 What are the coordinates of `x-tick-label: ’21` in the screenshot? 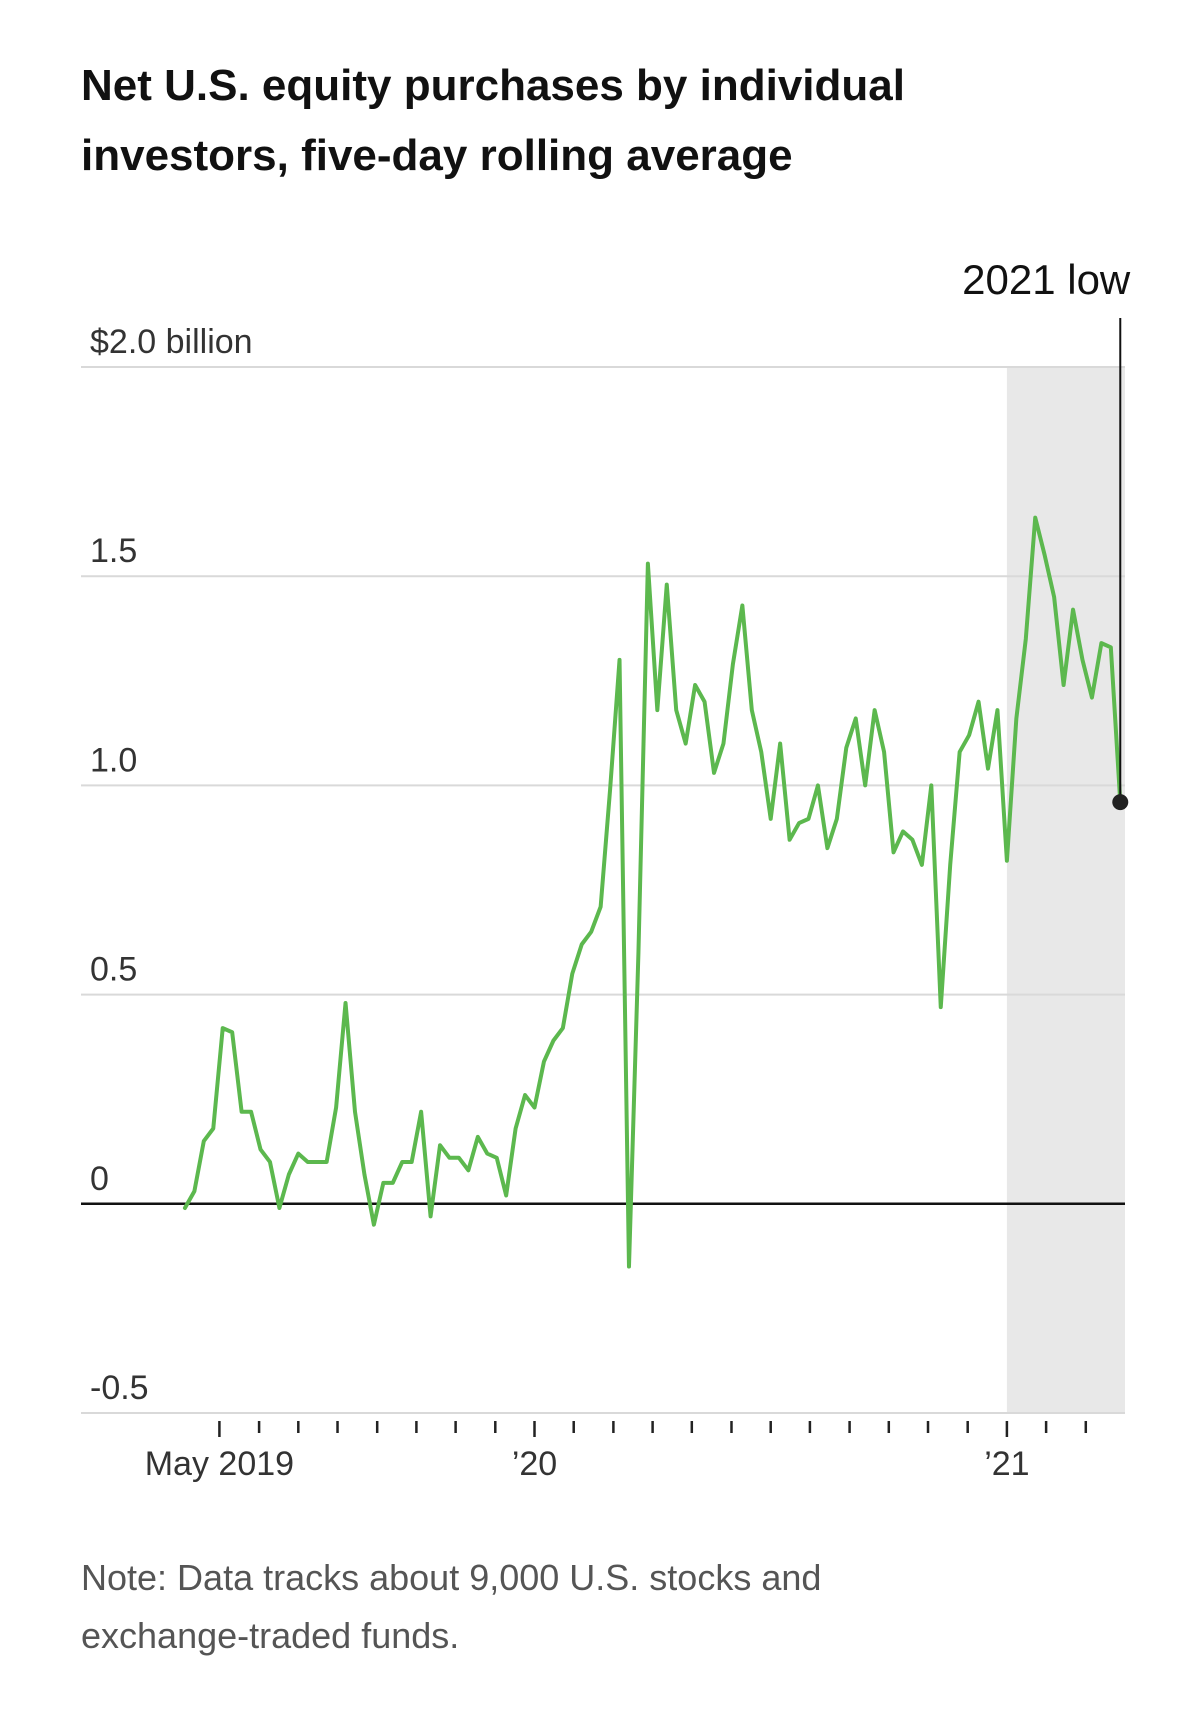 It's located at (1006, 1464).